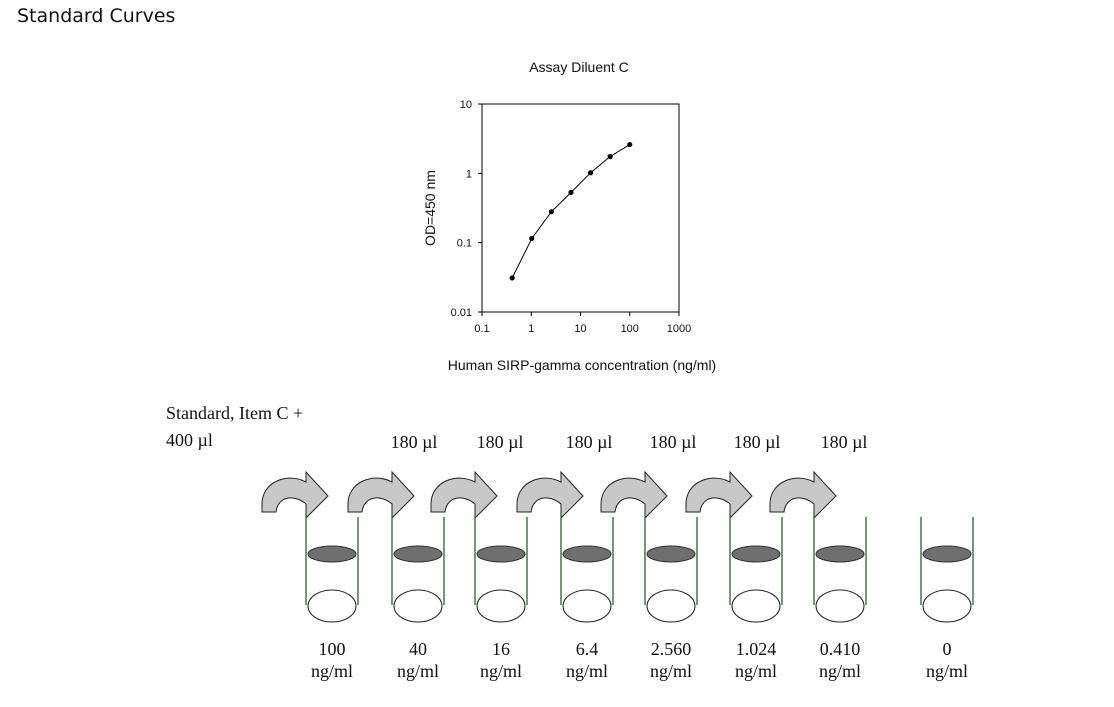 The image size is (1114, 707). I want to click on page-title: Standard Curves, so click(96, 16).